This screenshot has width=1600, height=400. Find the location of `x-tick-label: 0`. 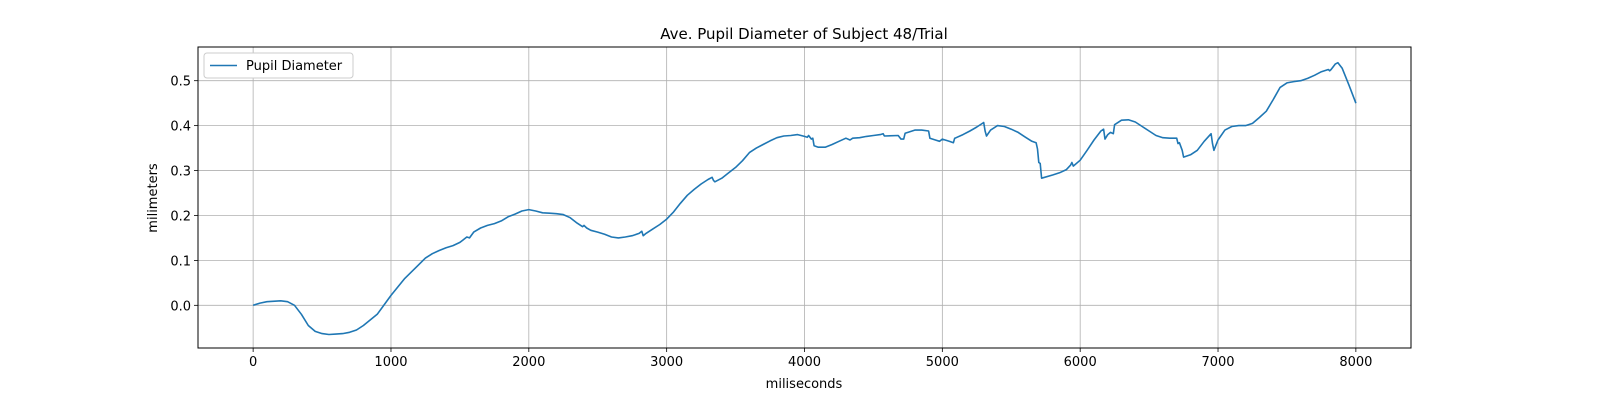

x-tick-label: 0 is located at coordinates (253, 362).